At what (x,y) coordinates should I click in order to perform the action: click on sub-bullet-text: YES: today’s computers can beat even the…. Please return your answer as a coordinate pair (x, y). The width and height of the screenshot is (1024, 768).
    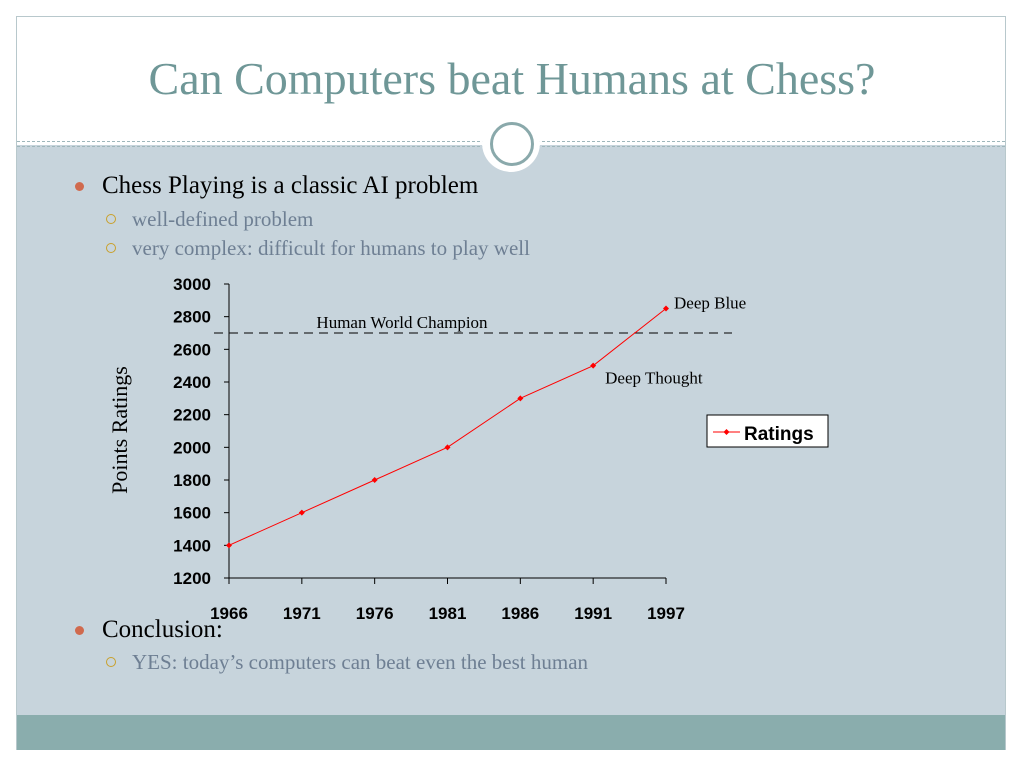
    Looking at the image, I should click on (360, 662).